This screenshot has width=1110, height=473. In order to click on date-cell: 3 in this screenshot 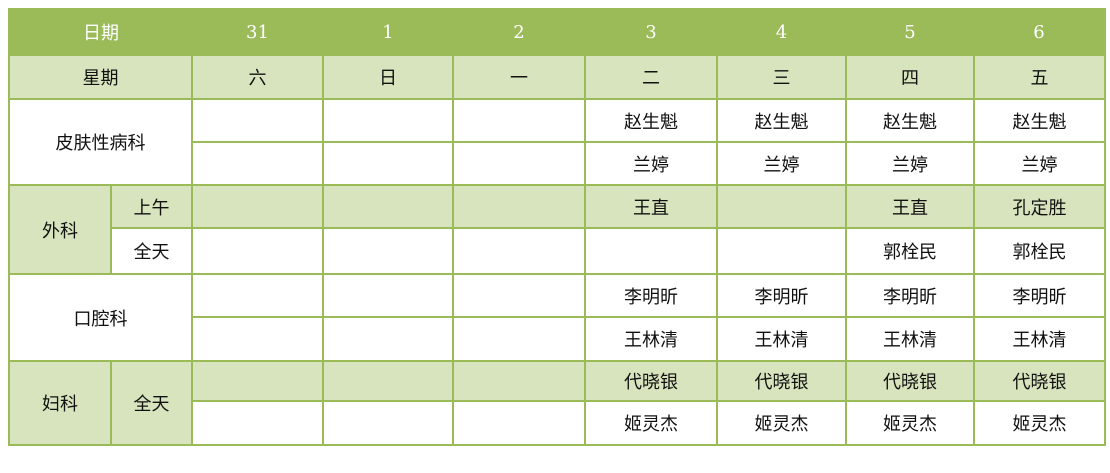, I will do `click(651, 32)`.